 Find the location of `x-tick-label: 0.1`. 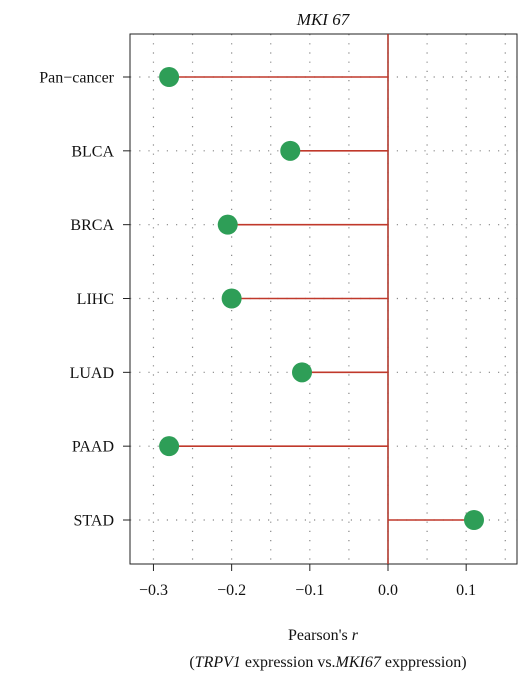

x-tick-label: 0.1 is located at coordinates (466, 590).